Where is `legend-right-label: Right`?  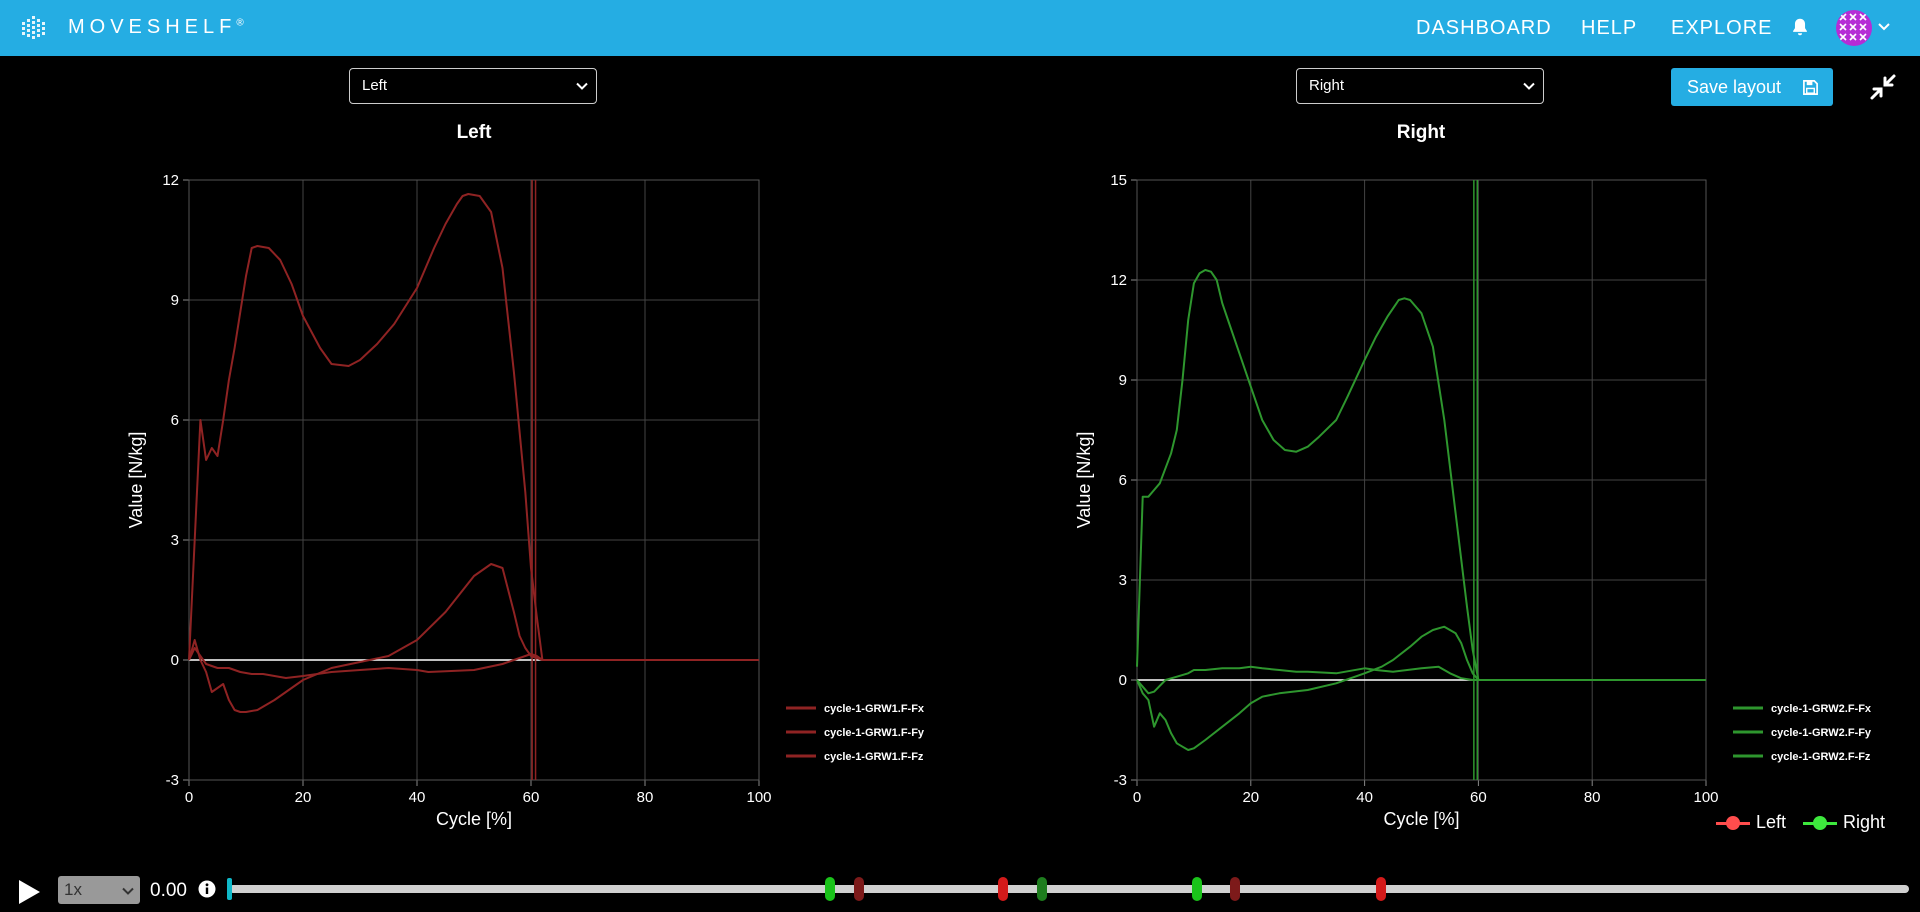 legend-right-label: Right is located at coordinates (1864, 822).